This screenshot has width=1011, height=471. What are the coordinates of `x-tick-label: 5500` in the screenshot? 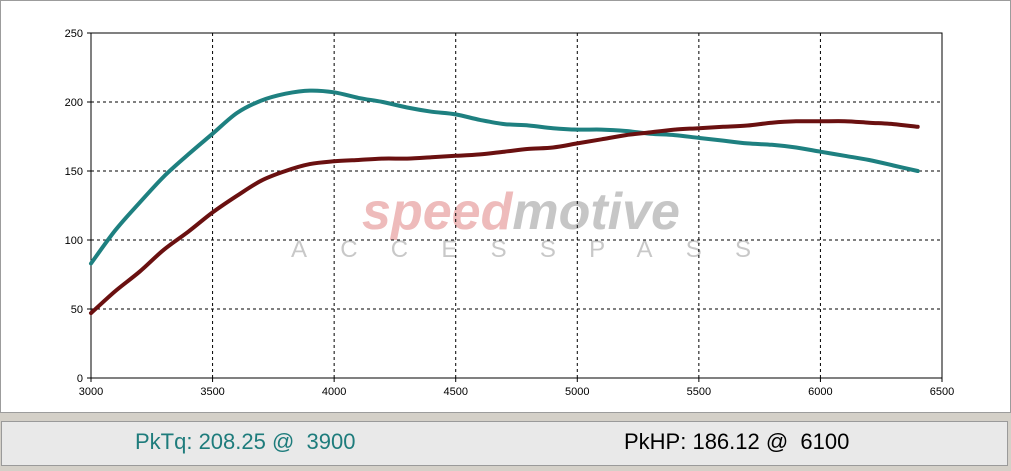 It's located at (699, 392).